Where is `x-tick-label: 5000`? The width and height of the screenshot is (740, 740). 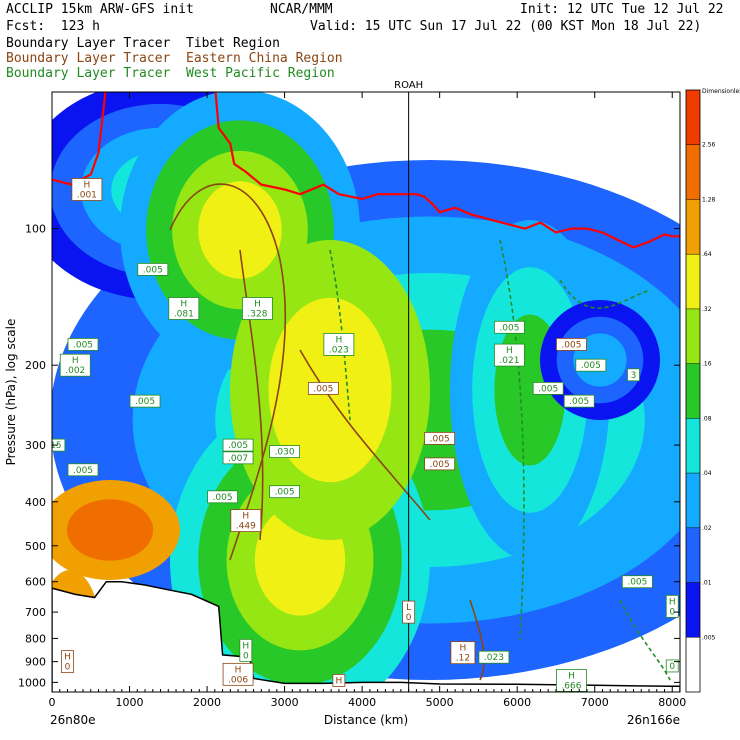
x-tick-label: 5000 is located at coordinates (440, 702).